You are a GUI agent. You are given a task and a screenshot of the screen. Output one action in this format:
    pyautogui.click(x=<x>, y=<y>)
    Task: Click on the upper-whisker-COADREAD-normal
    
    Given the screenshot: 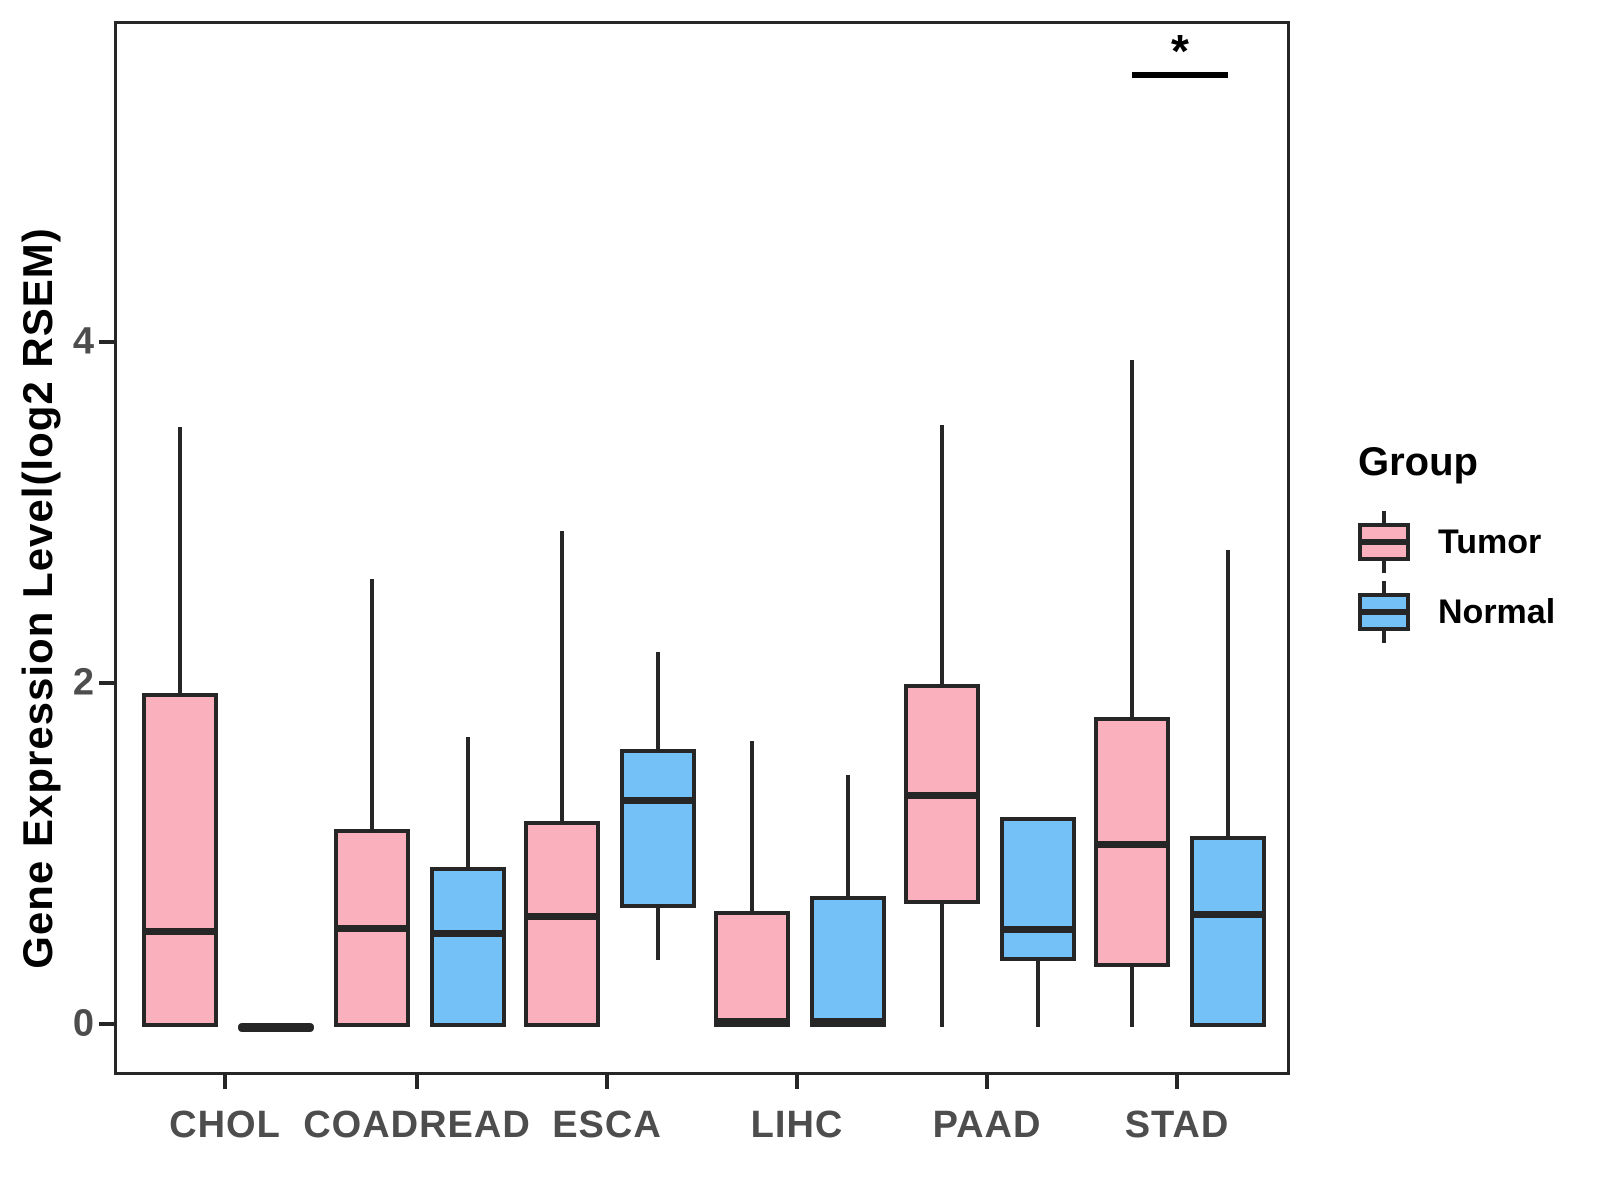 What is the action you would take?
    pyautogui.click(x=468, y=802)
    